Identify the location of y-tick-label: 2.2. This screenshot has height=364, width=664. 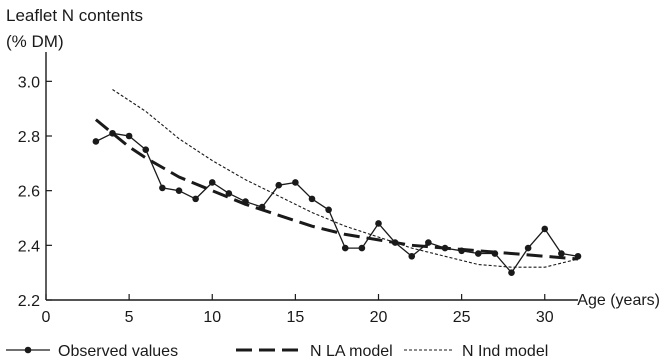
(29, 301).